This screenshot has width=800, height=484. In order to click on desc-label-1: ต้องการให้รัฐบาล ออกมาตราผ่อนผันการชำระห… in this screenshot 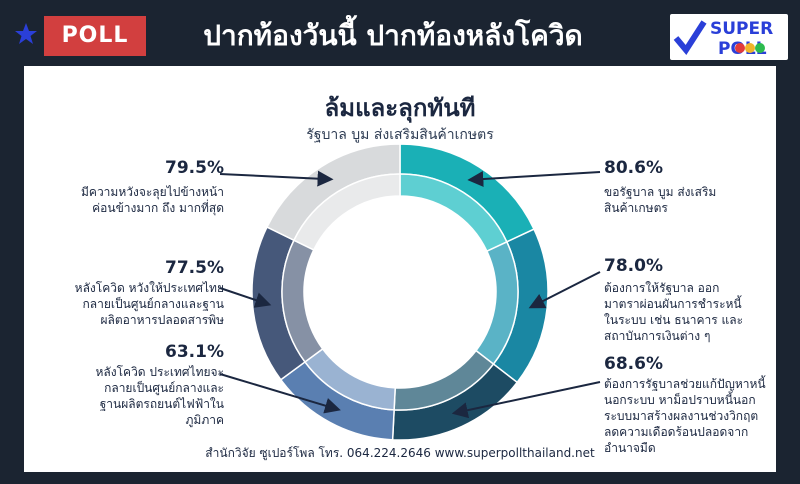, I will do `click(688, 312)`.